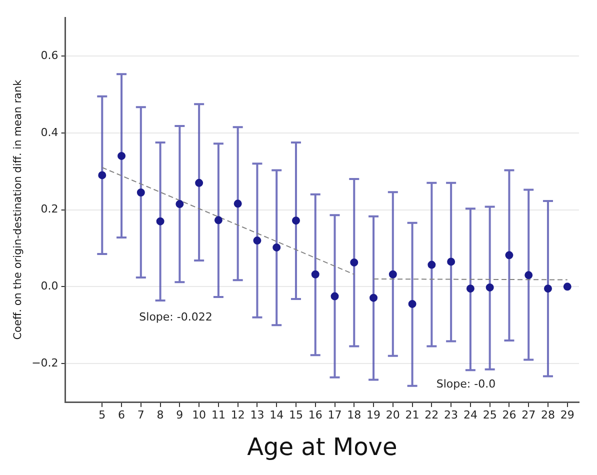  What do you see at coordinates (451, 415) in the screenshot?
I see `x-tick-label: 23` at bounding box center [451, 415].